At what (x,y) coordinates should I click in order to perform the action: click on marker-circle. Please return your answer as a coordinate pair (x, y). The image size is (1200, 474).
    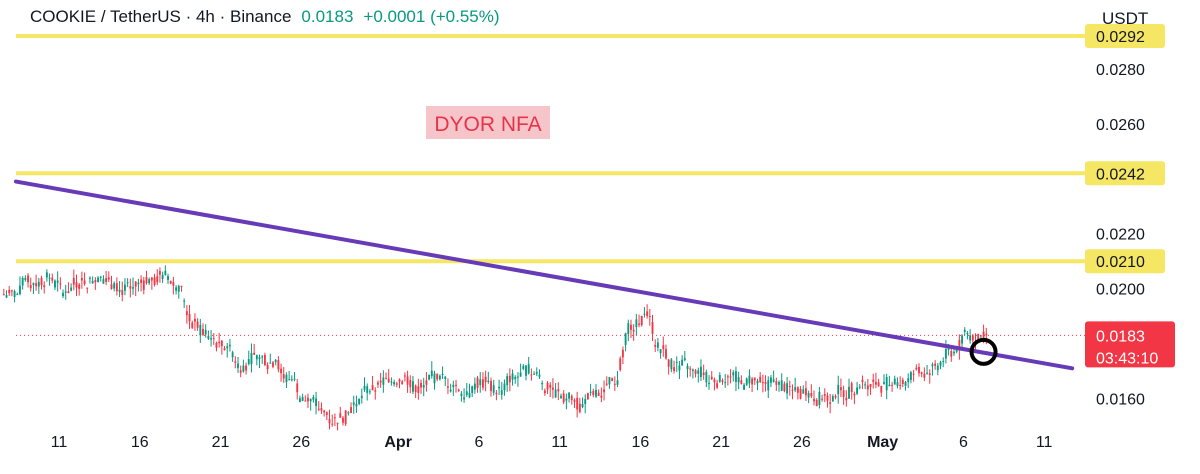
    Looking at the image, I should click on (983, 351).